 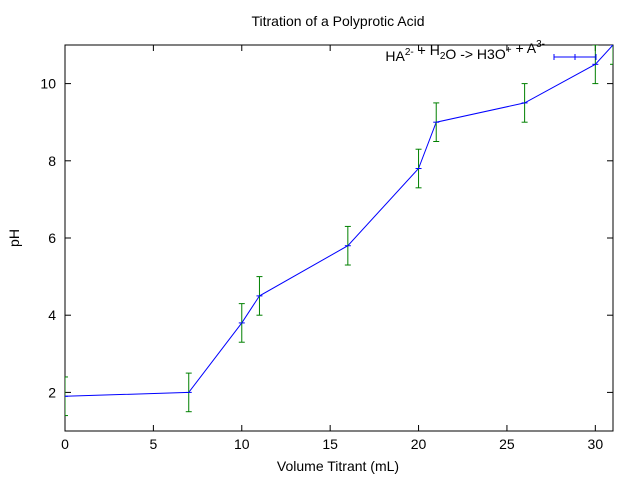 I want to click on legend-text: + H, so click(x=427, y=50).